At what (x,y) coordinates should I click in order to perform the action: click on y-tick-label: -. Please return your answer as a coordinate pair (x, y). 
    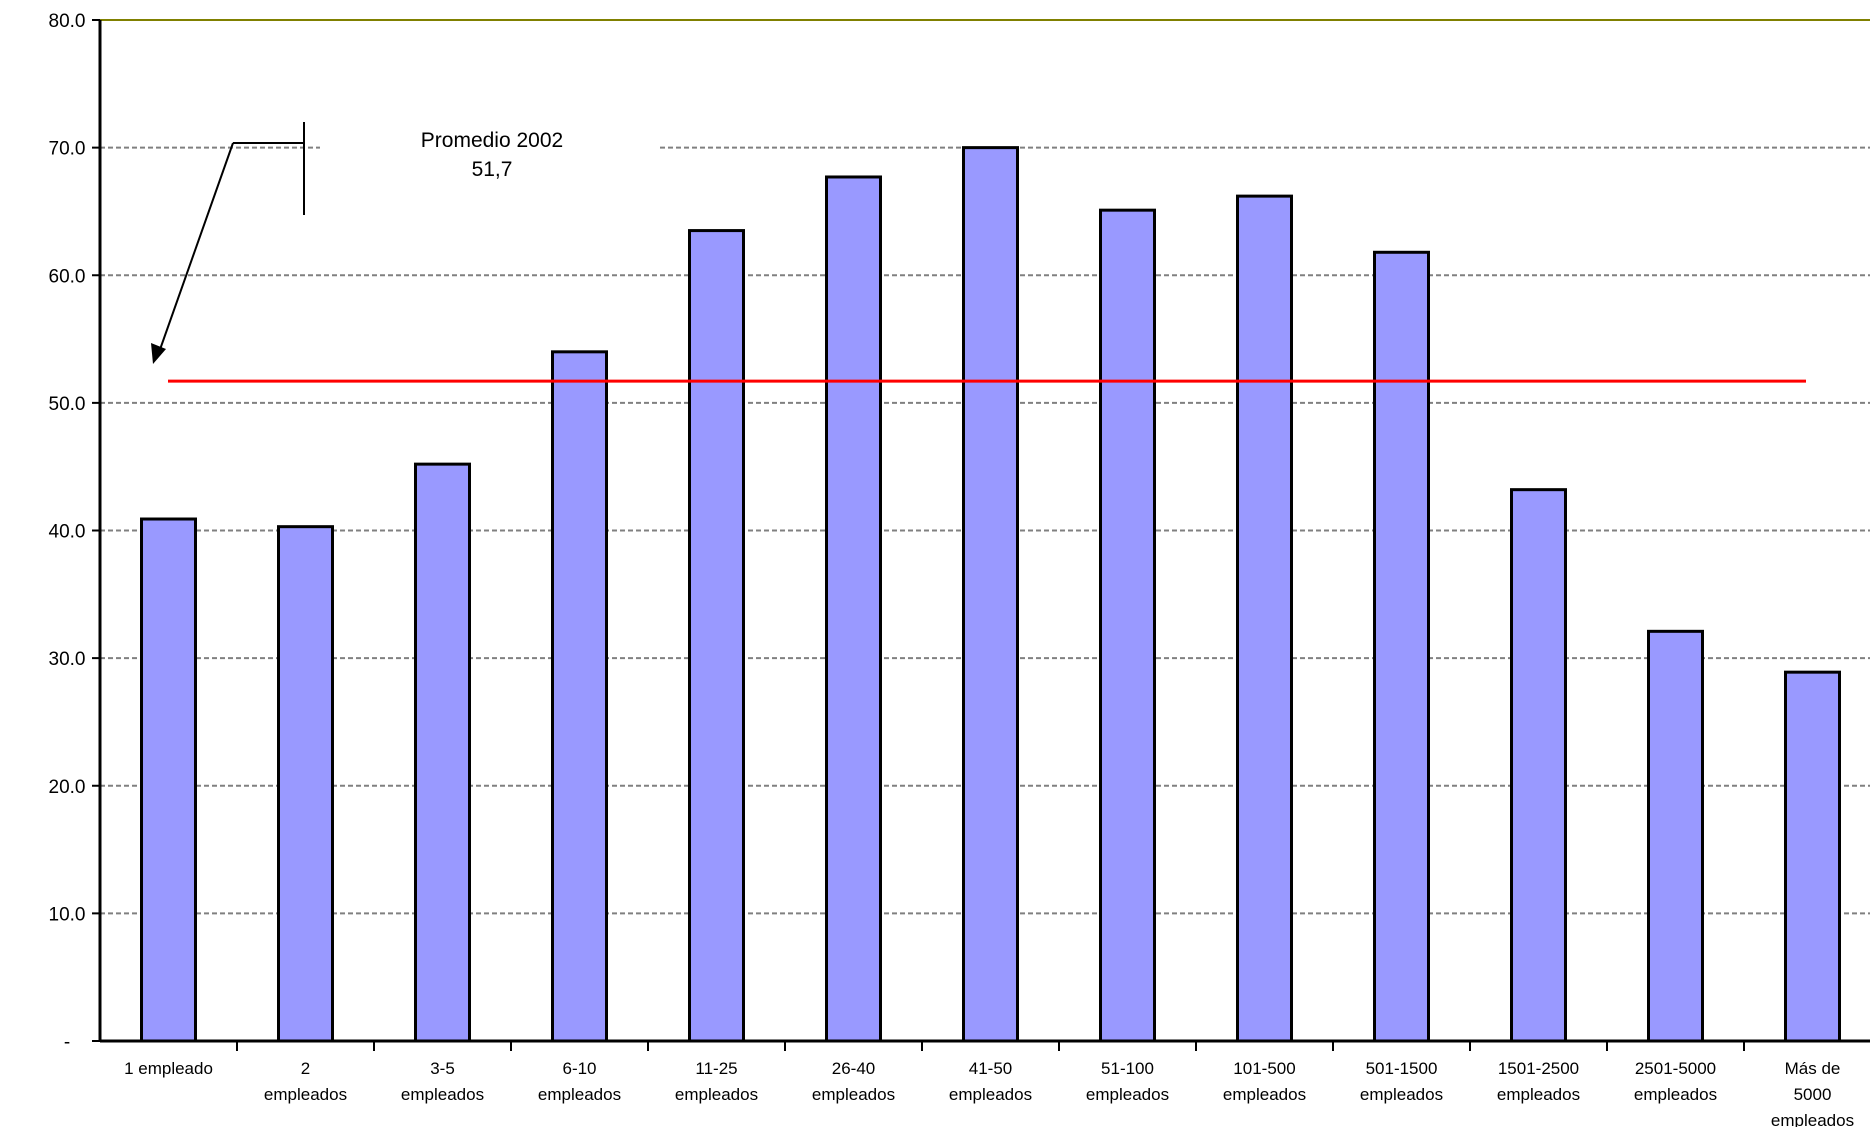
    Looking at the image, I should click on (67, 1042).